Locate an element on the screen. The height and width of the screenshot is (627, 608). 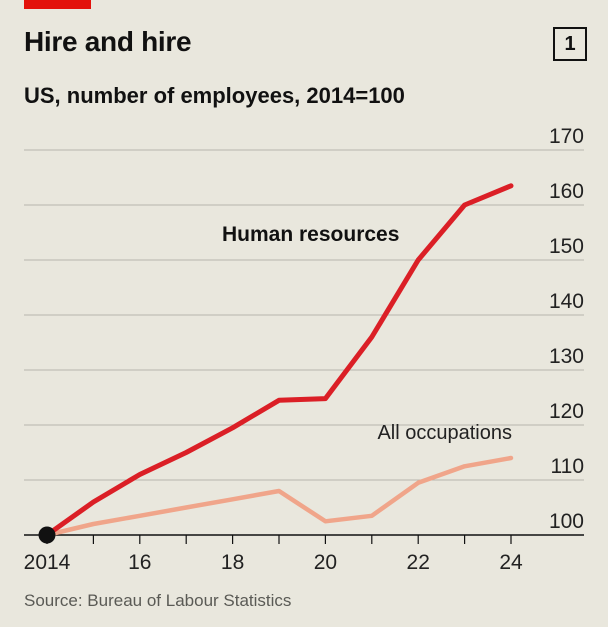
y-tick-label: 130 is located at coordinates (566, 356).